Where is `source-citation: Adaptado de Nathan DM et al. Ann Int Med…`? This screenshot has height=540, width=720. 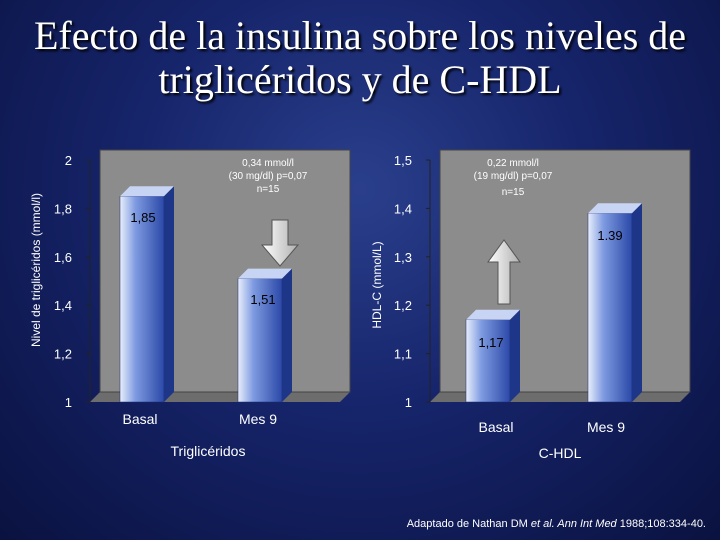
source-citation: Adaptado de Nathan DM et al. Ann Int Med… is located at coordinates (556, 524).